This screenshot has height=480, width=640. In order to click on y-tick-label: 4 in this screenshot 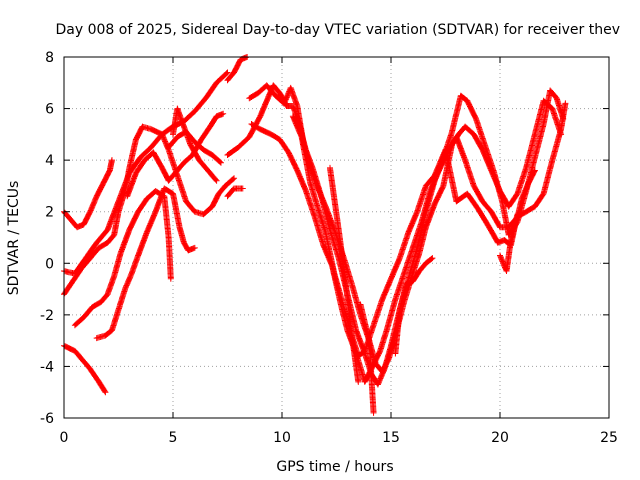, I will do `click(49, 161)`.